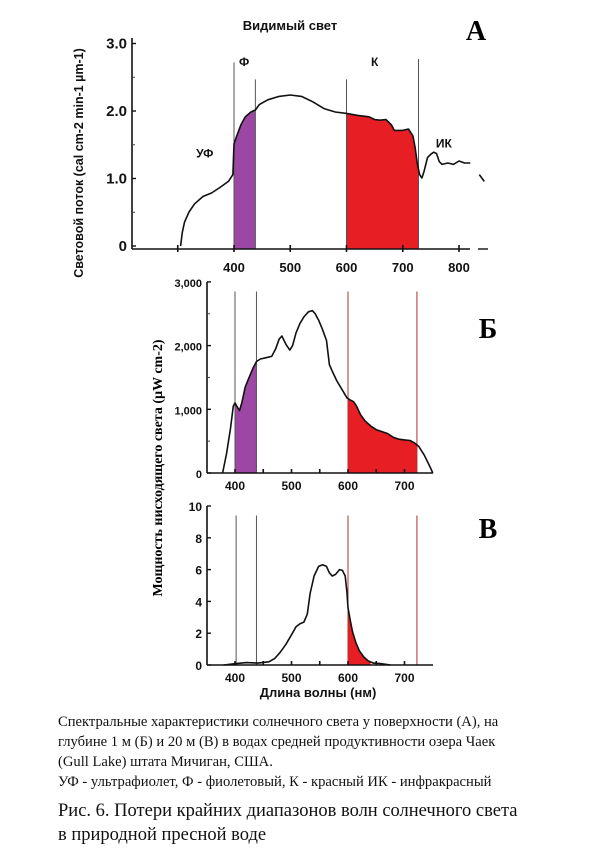  Describe the element at coordinates (188, 411) in the screenshot. I see `y-tick-label: 1,000` at that location.